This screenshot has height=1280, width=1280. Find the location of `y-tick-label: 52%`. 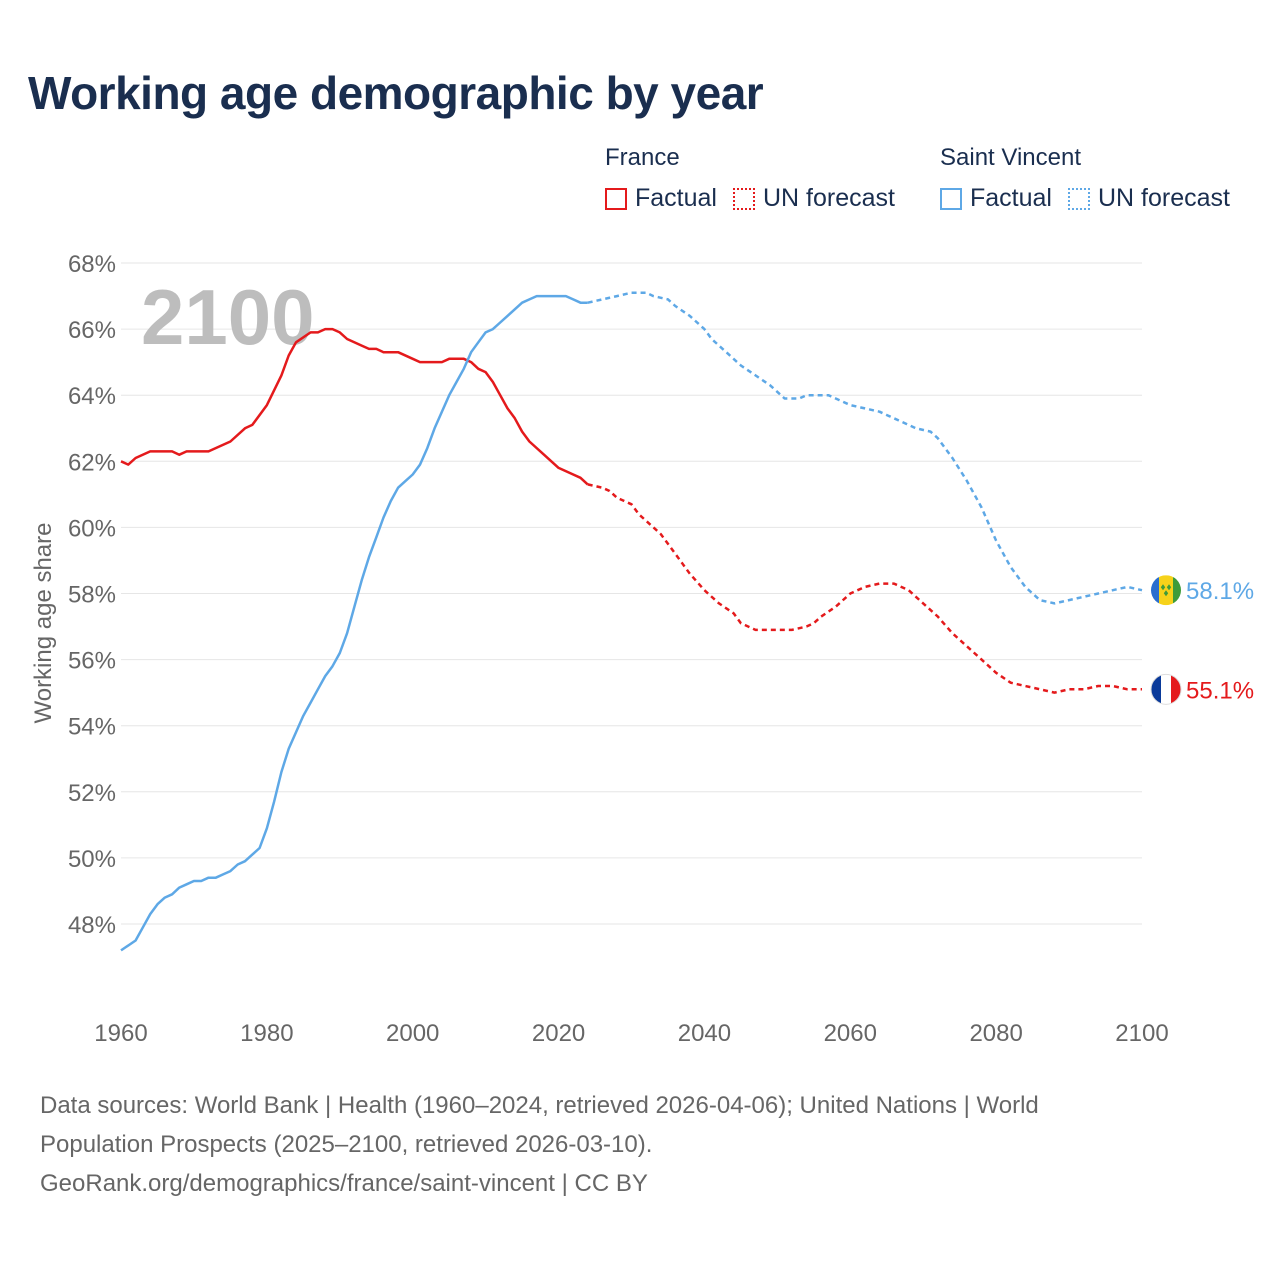

y-tick-label: 52% is located at coordinates (92, 793).